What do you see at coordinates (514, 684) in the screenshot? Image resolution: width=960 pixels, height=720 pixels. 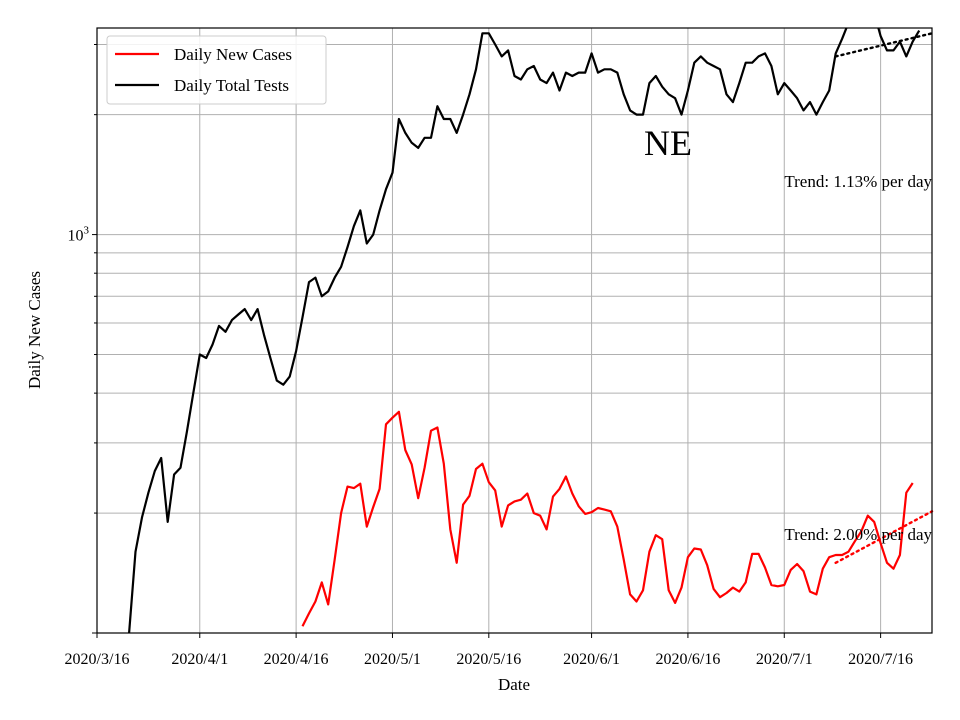 I see `x-axis-label: Date` at bounding box center [514, 684].